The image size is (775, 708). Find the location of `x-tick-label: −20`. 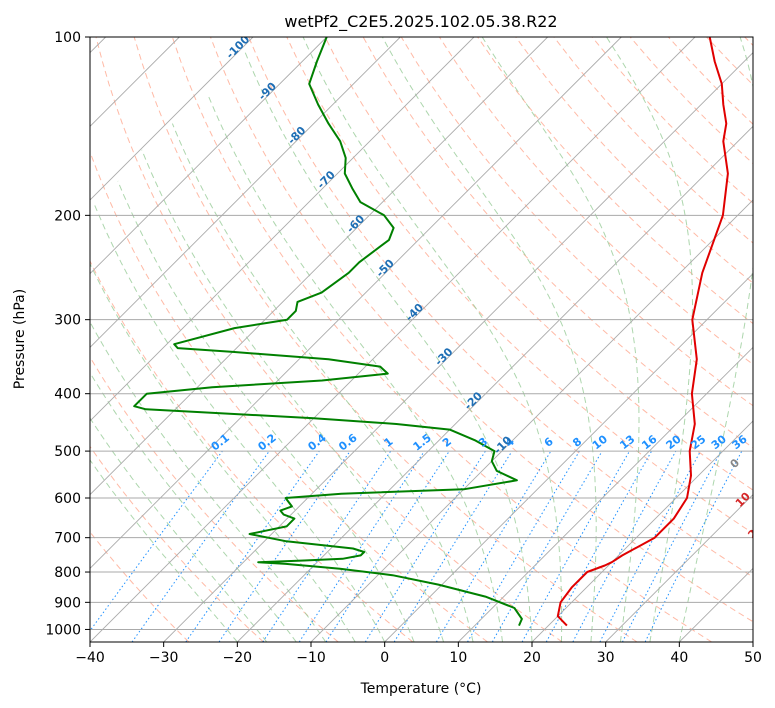

x-tick-label: −20 is located at coordinates (238, 658).